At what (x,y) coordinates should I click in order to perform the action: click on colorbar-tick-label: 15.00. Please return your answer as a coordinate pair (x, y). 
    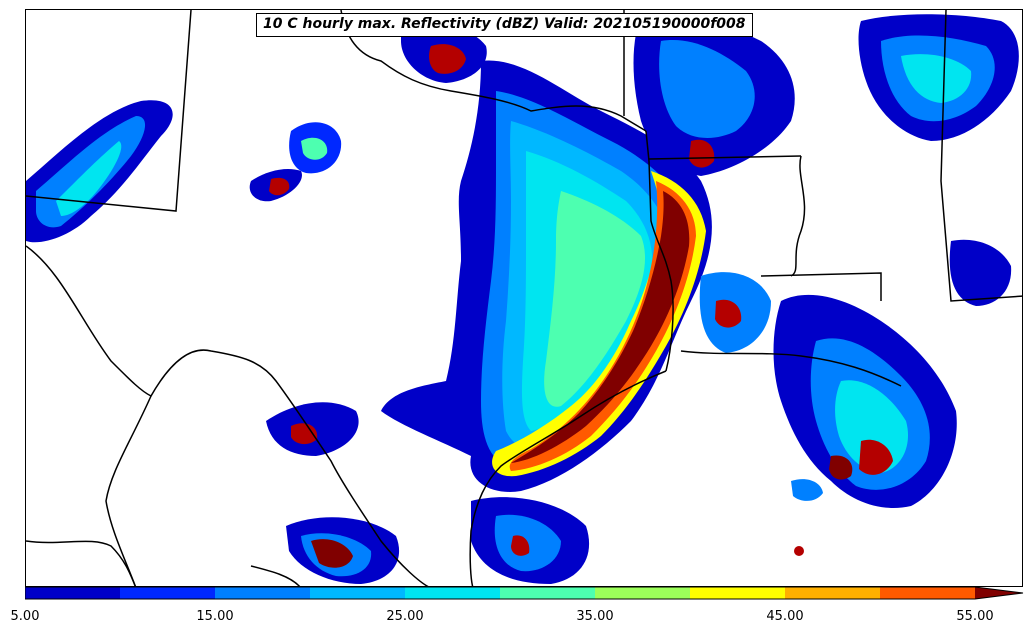
    Looking at the image, I should click on (215, 616).